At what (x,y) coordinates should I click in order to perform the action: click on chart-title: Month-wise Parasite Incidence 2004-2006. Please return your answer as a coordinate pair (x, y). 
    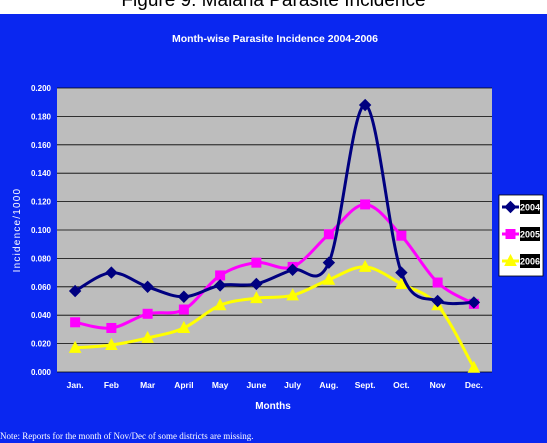
    Looking at the image, I should click on (275, 39).